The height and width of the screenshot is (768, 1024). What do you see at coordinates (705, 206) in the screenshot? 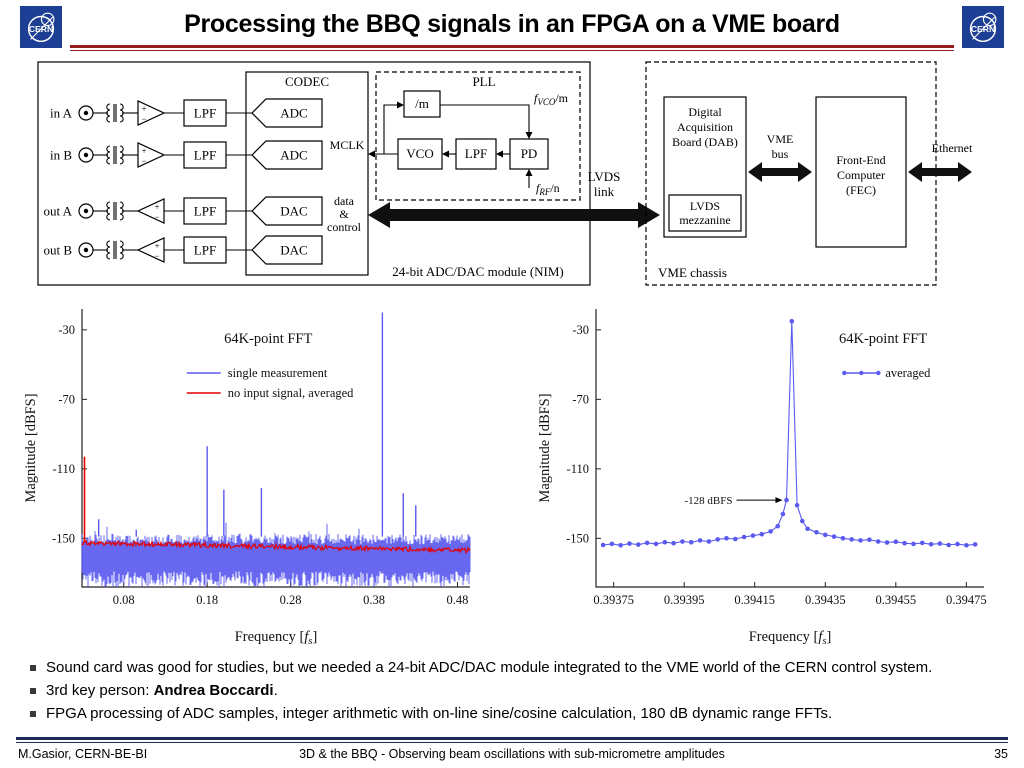
I see `lvds-mezzanine-label1: LVDS` at bounding box center [705, 206].